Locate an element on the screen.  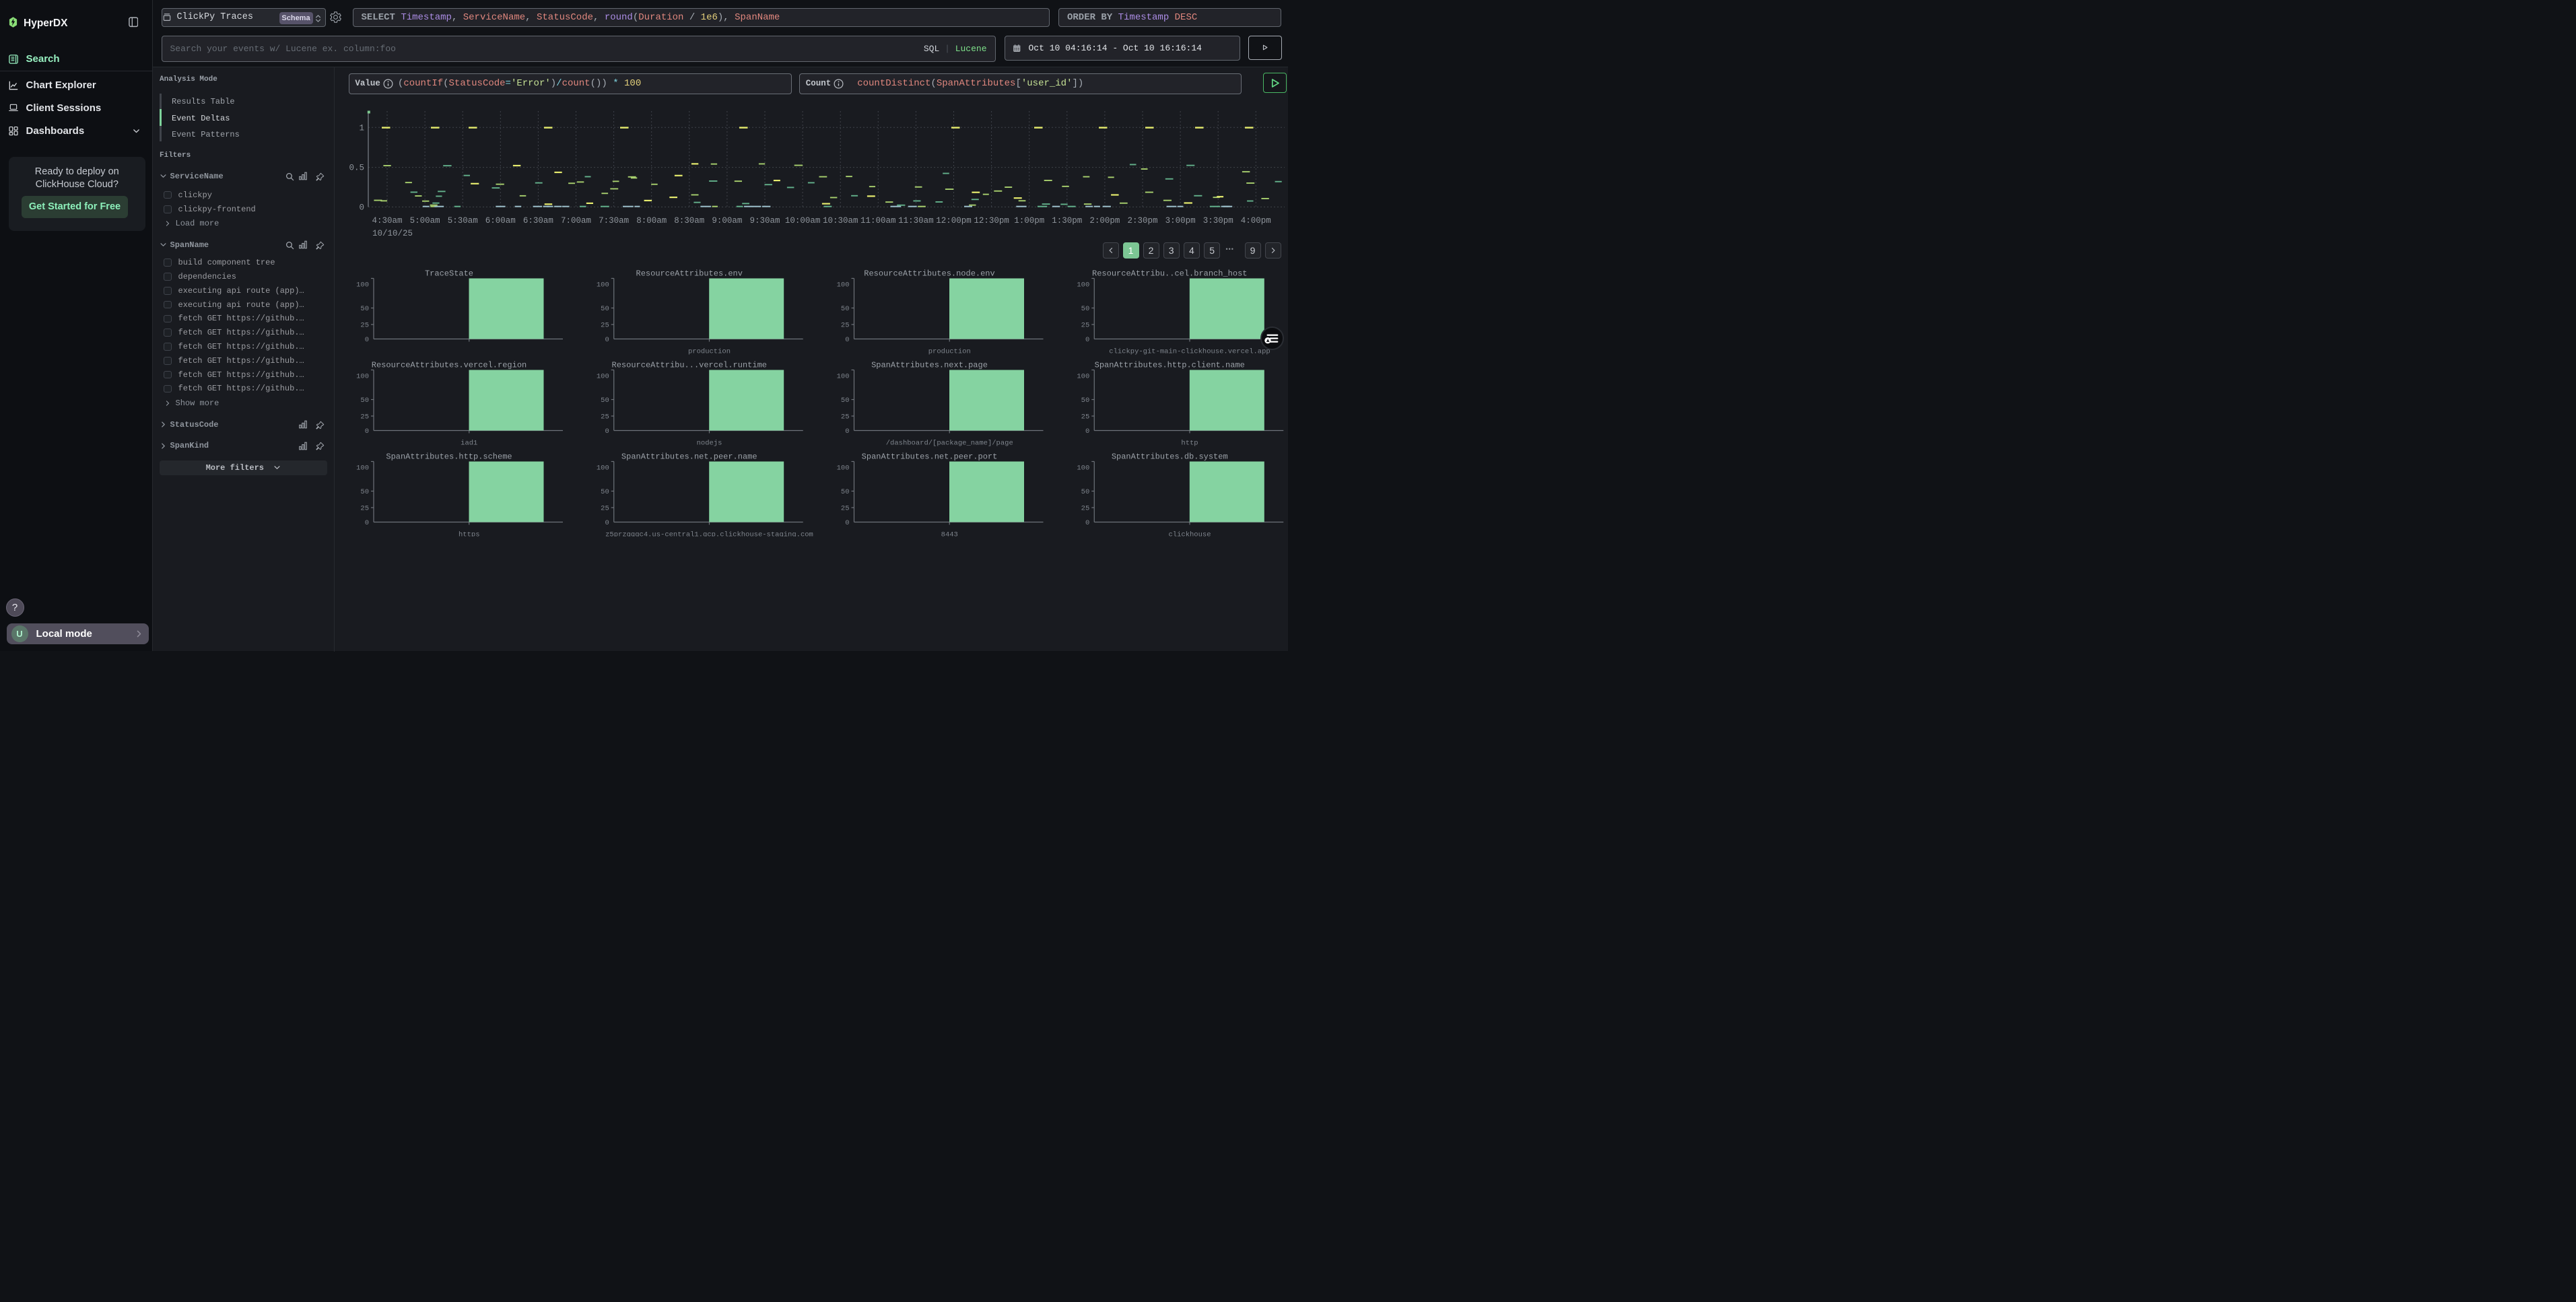
svg-text: https is located at coordinates (469, 534).